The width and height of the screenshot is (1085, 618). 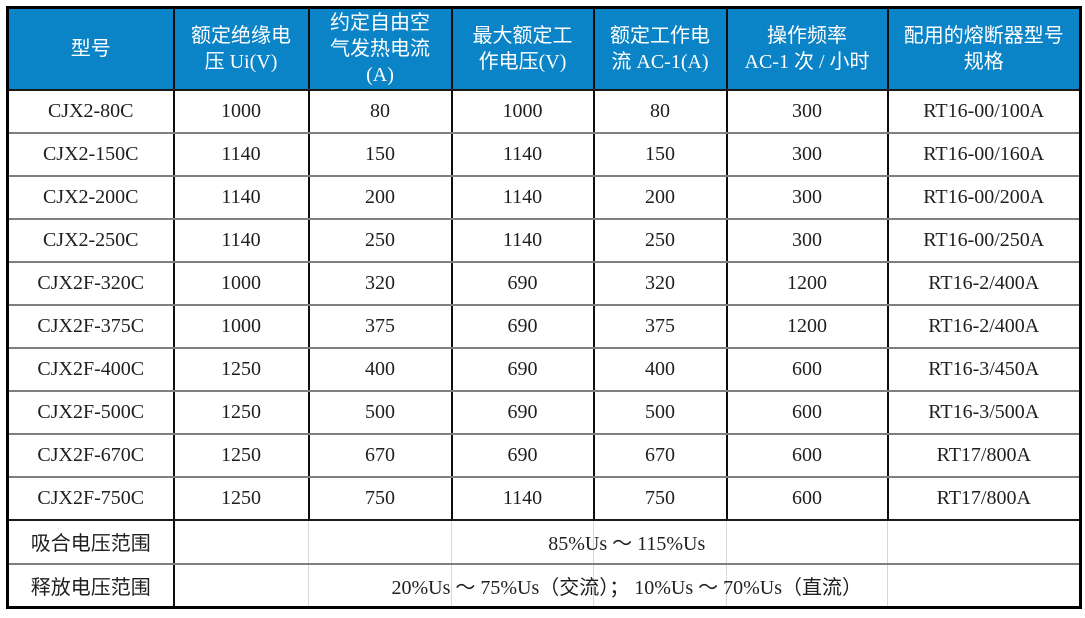 I want to click on cell-fuse-spec: RT16-00/100A, so click(x=984, y=111).